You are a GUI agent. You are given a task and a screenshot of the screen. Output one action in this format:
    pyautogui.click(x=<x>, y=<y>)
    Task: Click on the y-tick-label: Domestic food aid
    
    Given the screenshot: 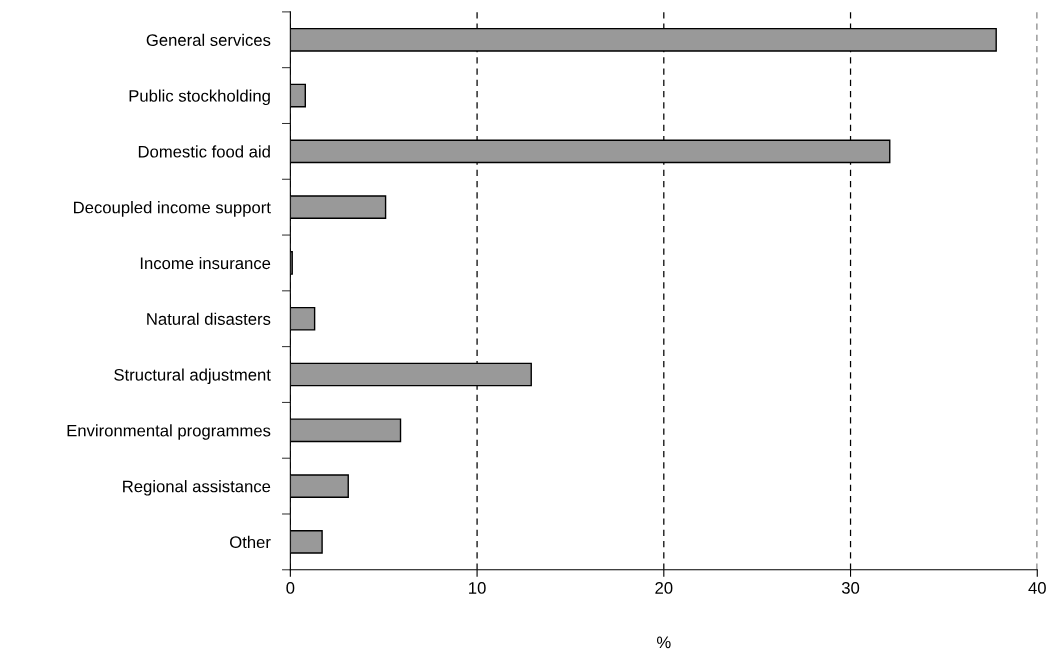 What is the action you would take?
    pyautogui.click(x=204, y=151)
    